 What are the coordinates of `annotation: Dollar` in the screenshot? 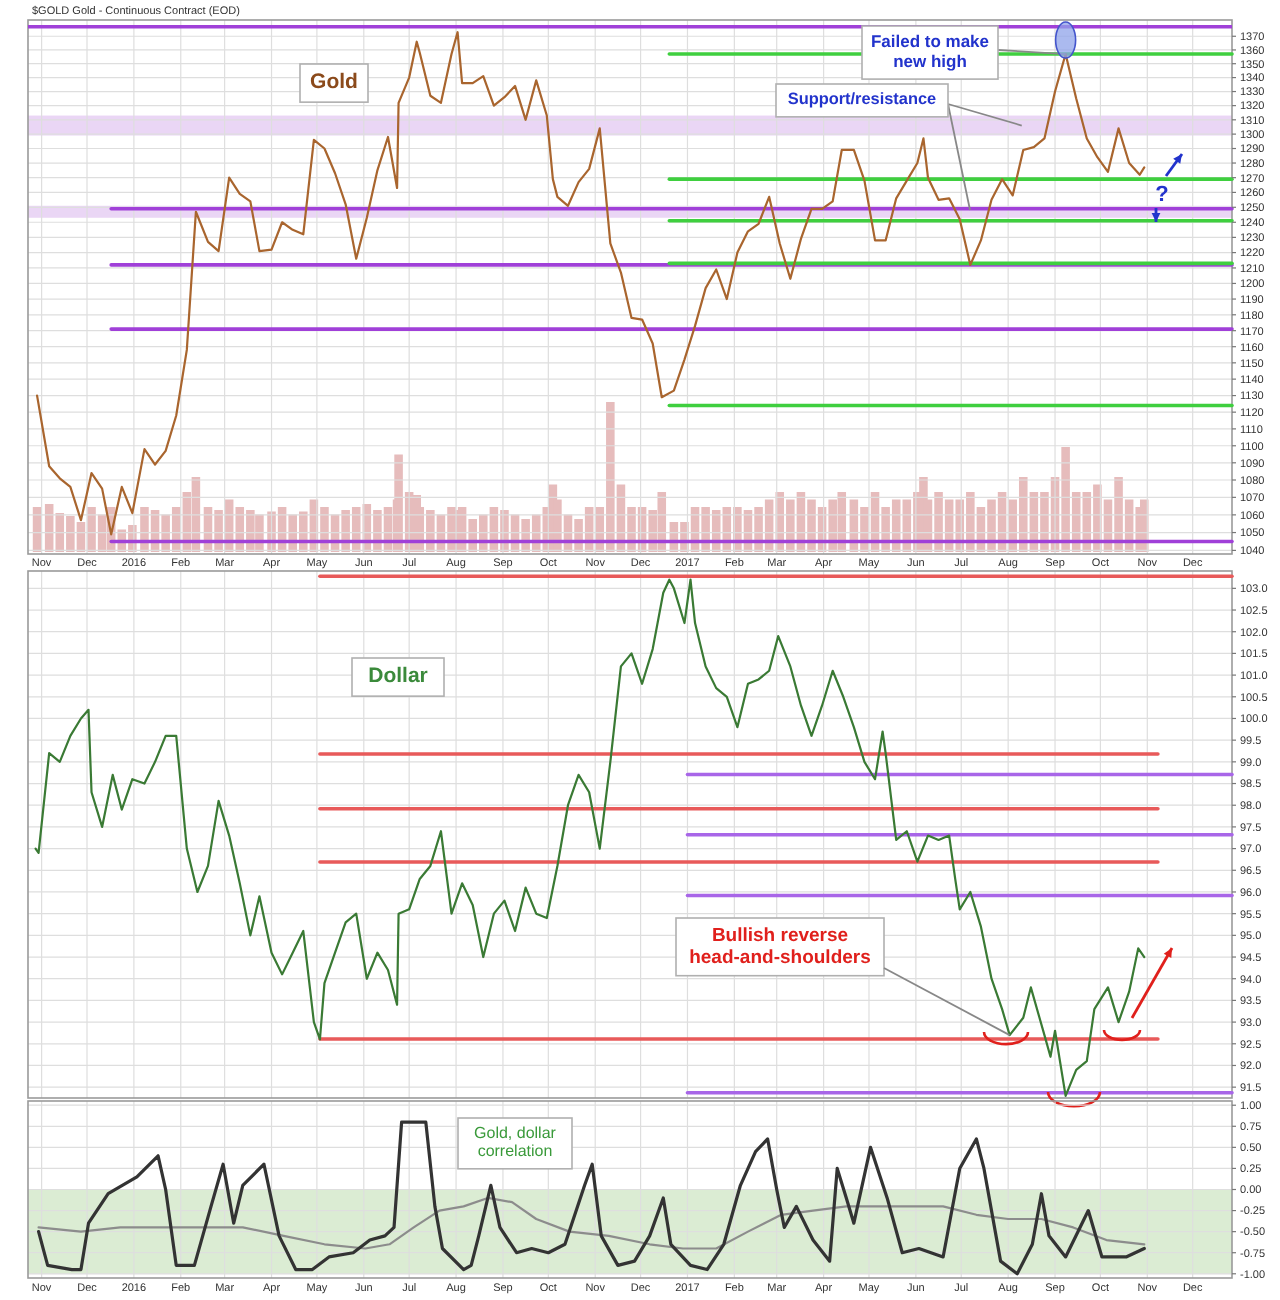 It's located at (398, 676).